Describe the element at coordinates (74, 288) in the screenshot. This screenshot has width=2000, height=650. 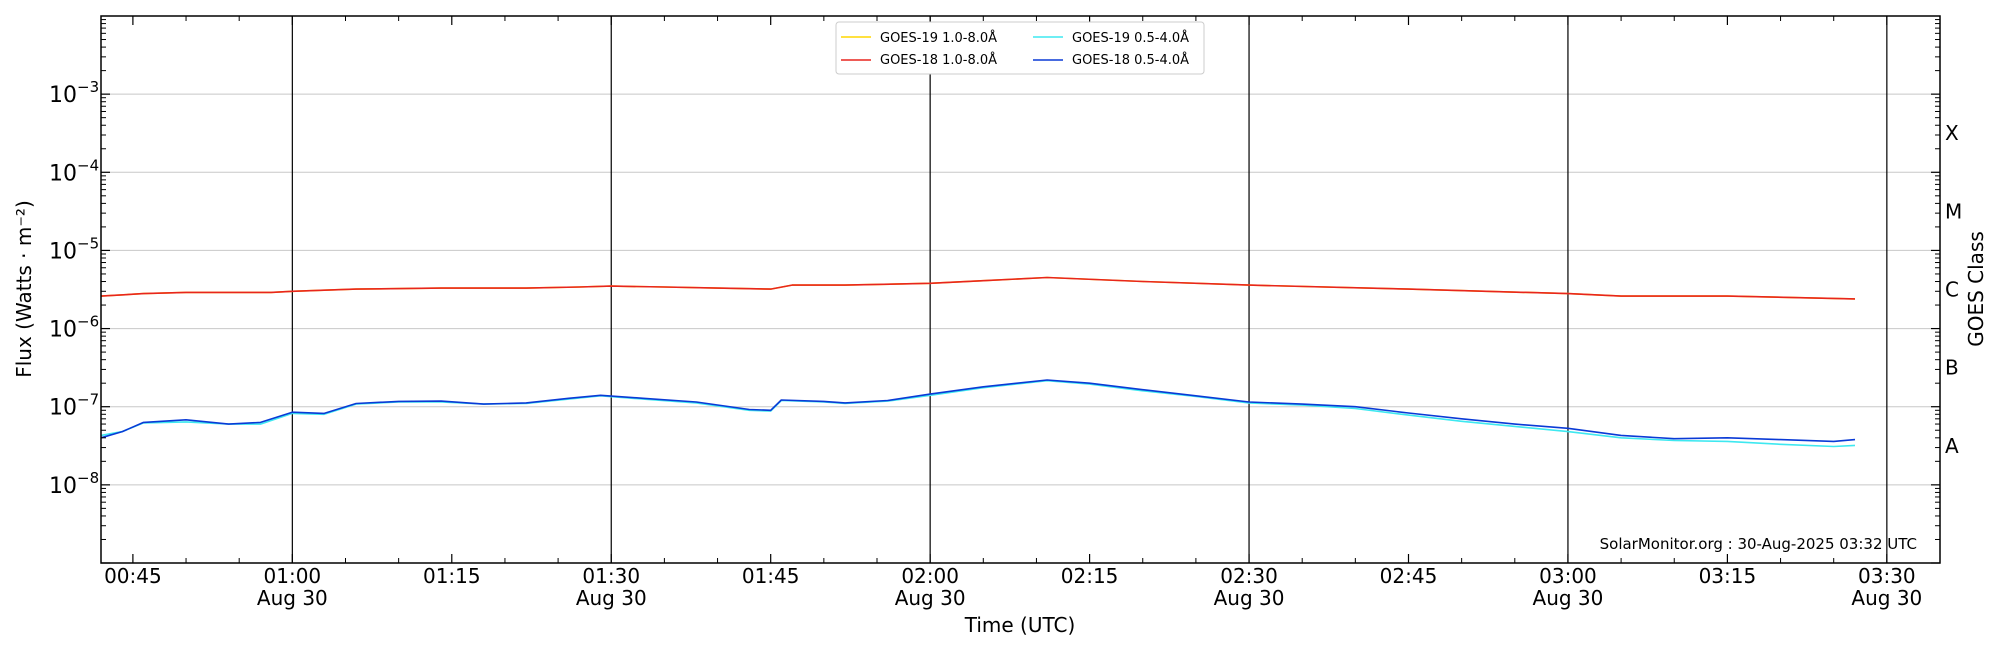
I see `y-tick-labels: 10⁻⁸ 10⁻⁷ 10⁻⁶ 10⁻⁵ 10⁻⁴ 10⁻³` at that location.